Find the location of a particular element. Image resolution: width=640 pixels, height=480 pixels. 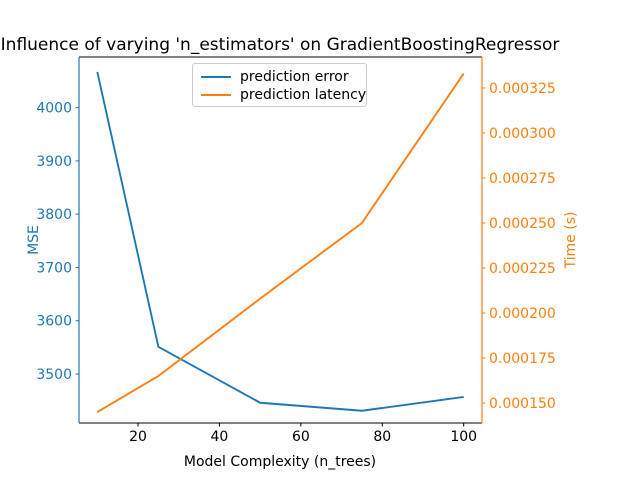

right-tick-label: 0.000200 is located at coordinates (522, 314).